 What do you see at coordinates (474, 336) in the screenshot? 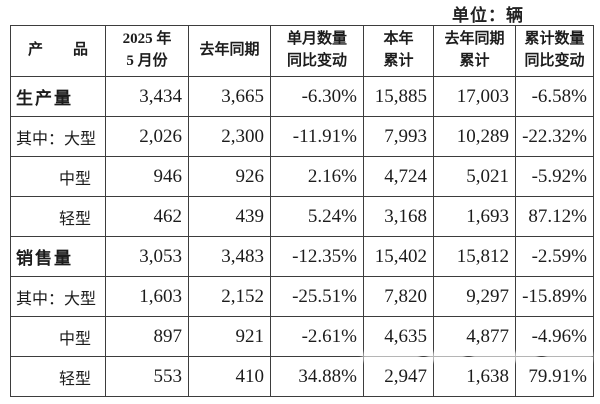
I see `cell-value: 4,877` at bounding box center [474, 336].